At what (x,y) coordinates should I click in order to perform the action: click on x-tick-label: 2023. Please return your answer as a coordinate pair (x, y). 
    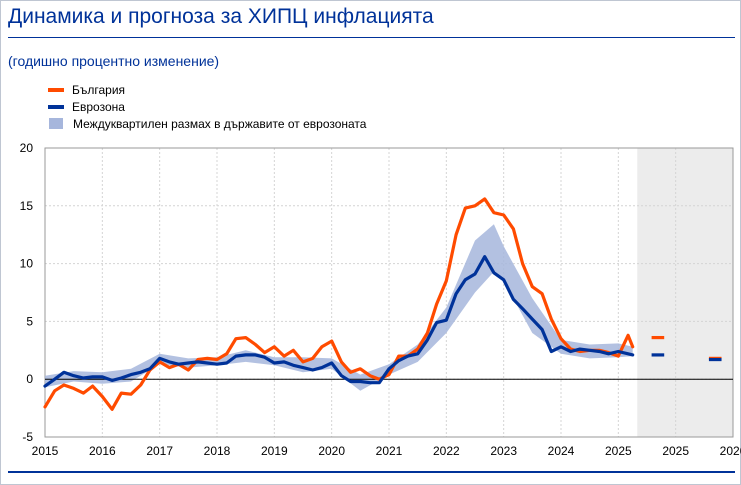
    Looking at the image, I should click on (503, 451).